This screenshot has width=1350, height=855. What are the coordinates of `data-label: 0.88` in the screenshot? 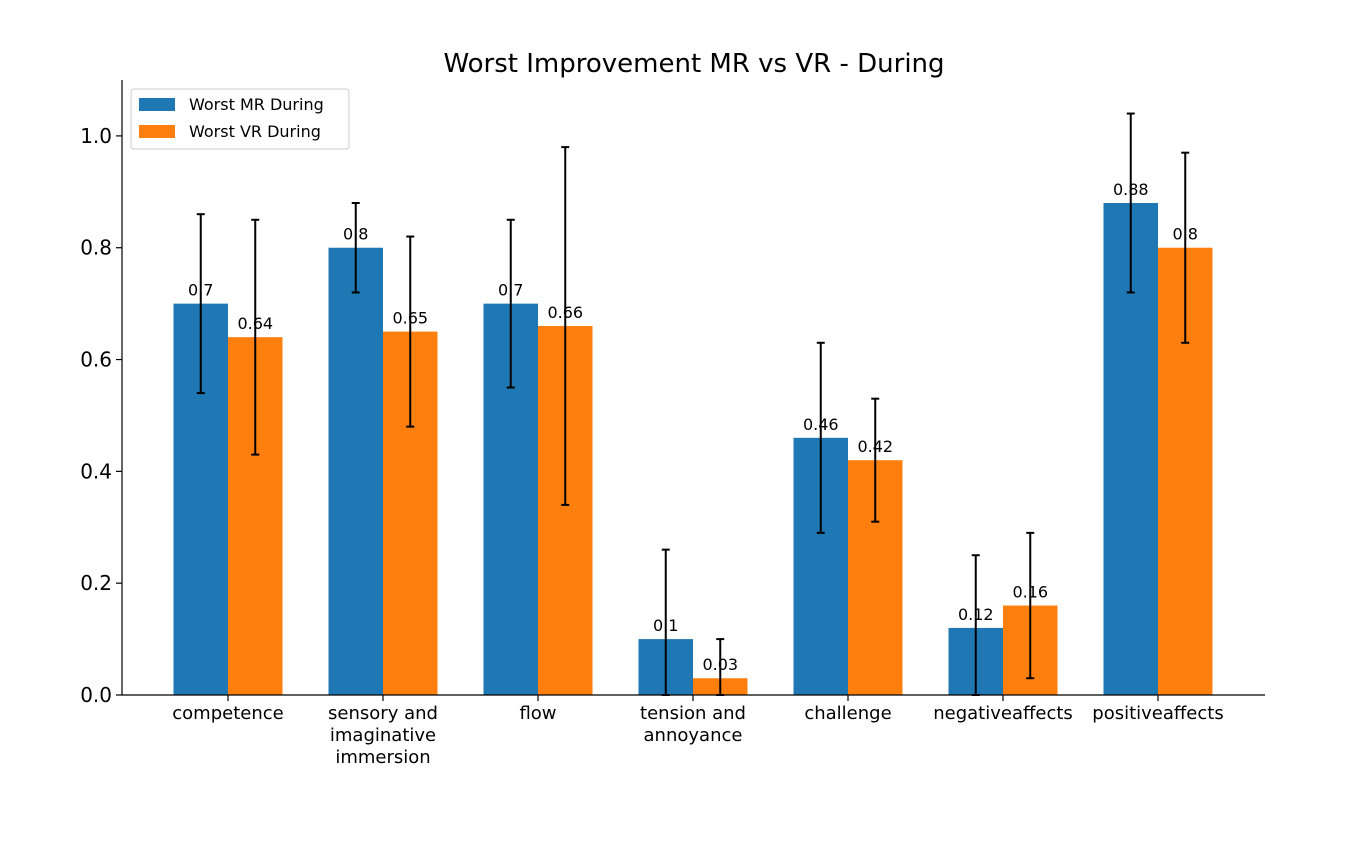 It's located at (1131, 189).